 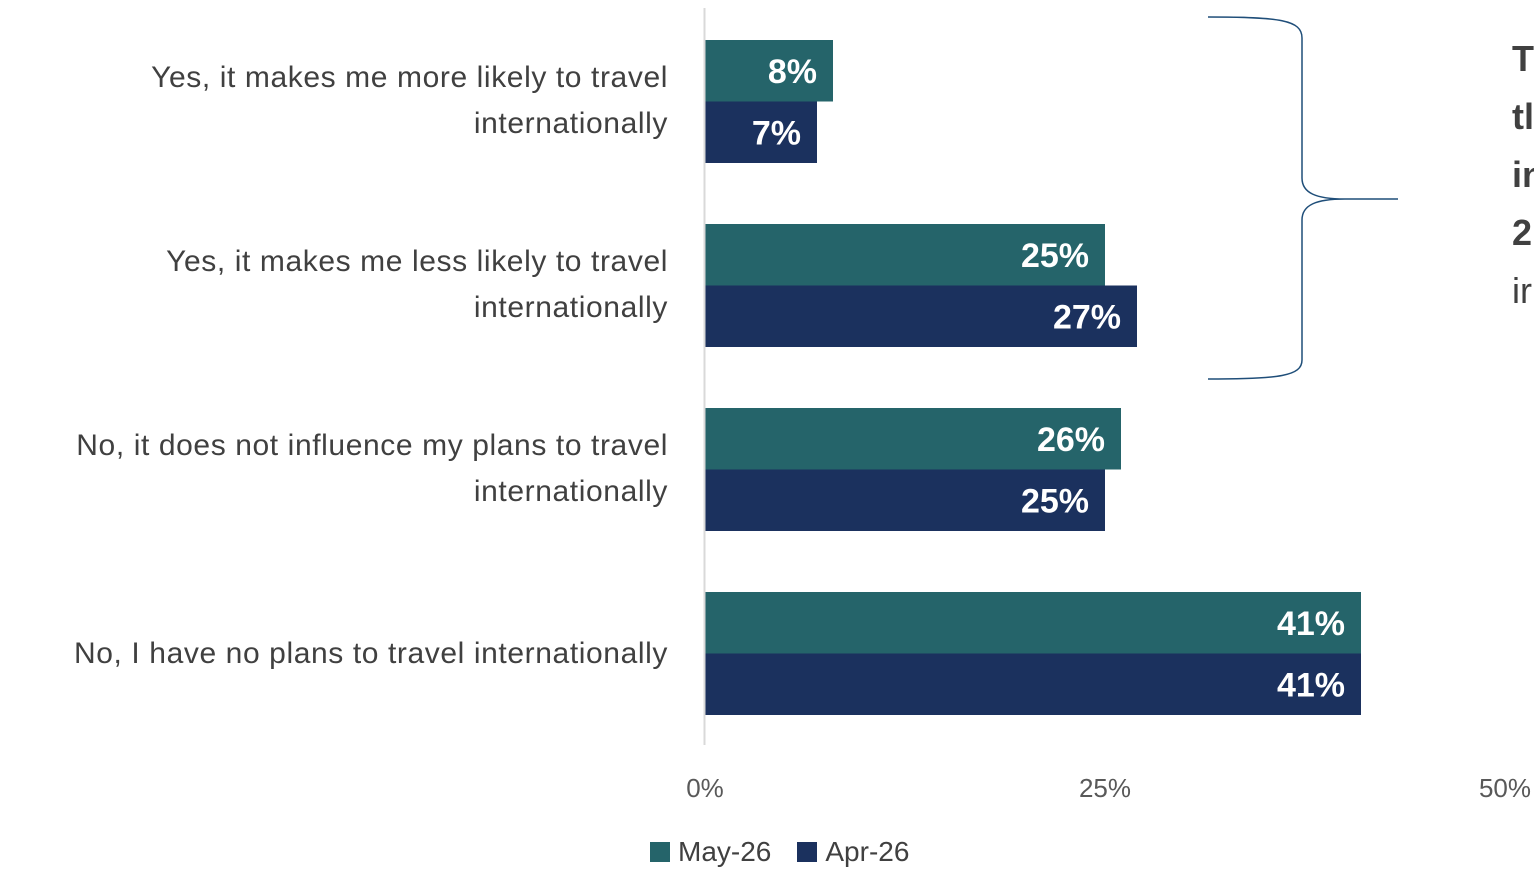 I want to click on legend-label-apr: Apr-26, so click(x=867, y=851).